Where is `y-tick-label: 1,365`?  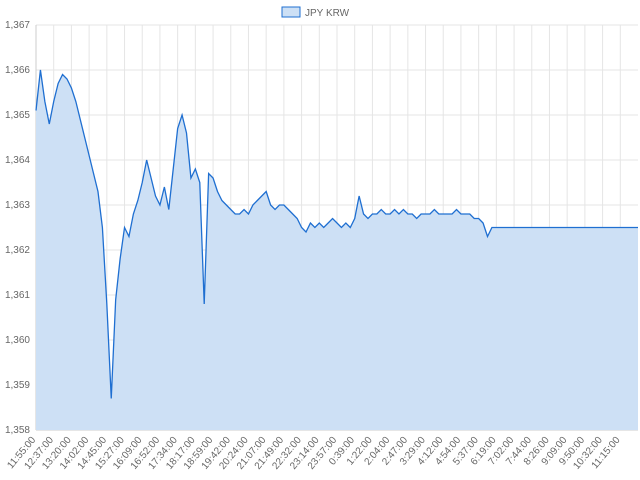 y-tick-label: 1,365 is located at coordinates (17, 115).